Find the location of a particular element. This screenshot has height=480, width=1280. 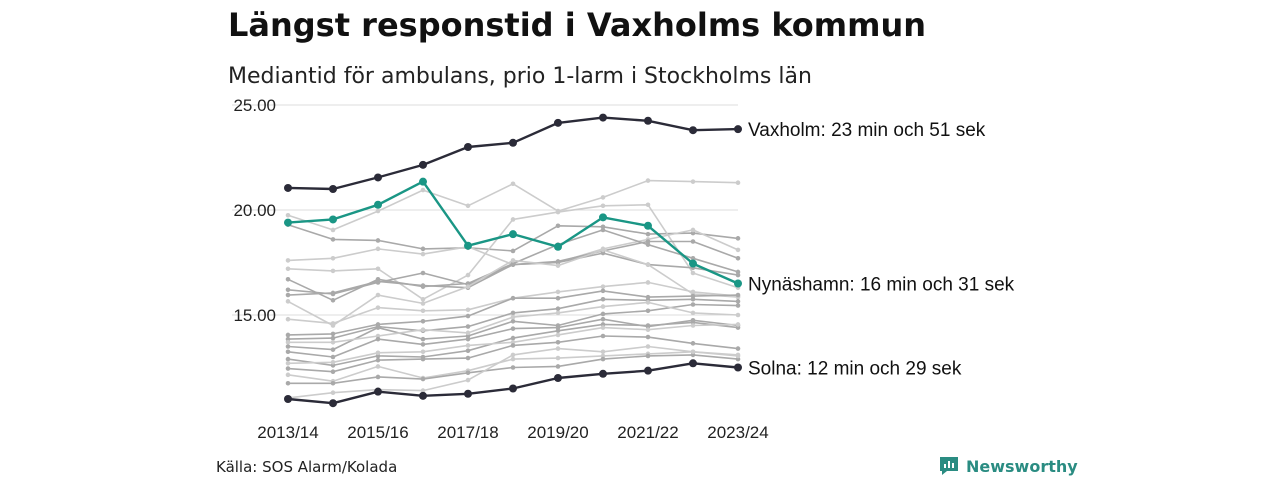

highlight-series-vaxholm is located at coordinates (513, 153).